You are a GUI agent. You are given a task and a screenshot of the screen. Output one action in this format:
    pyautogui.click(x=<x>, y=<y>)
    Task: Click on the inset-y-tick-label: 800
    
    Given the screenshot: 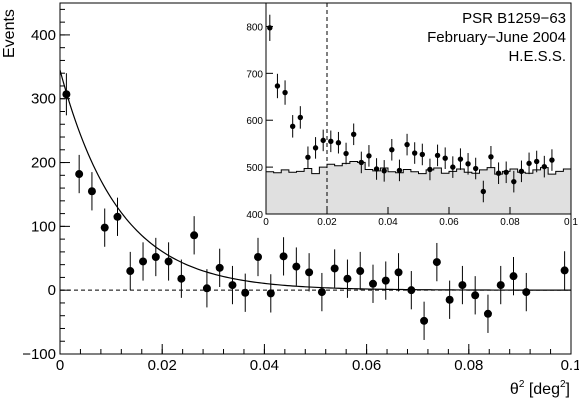 What is the action you would take?
    pyautogui.click(x=254, y=27)
    